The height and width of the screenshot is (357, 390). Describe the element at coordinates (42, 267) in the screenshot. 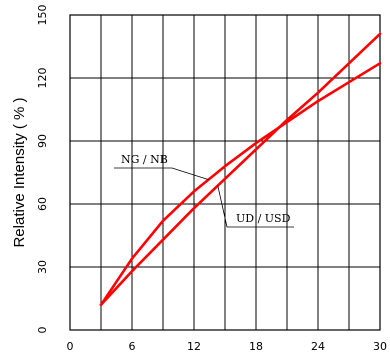

I see `y-tick-label: 30` at that location.